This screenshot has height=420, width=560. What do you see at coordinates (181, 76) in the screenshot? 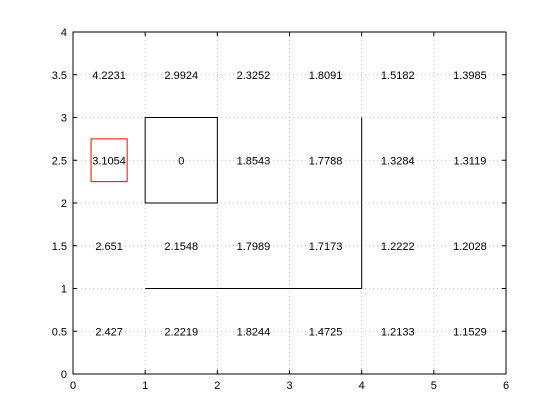
I see `cell-value-label: 2.9924` at bounding box center [181, 76].